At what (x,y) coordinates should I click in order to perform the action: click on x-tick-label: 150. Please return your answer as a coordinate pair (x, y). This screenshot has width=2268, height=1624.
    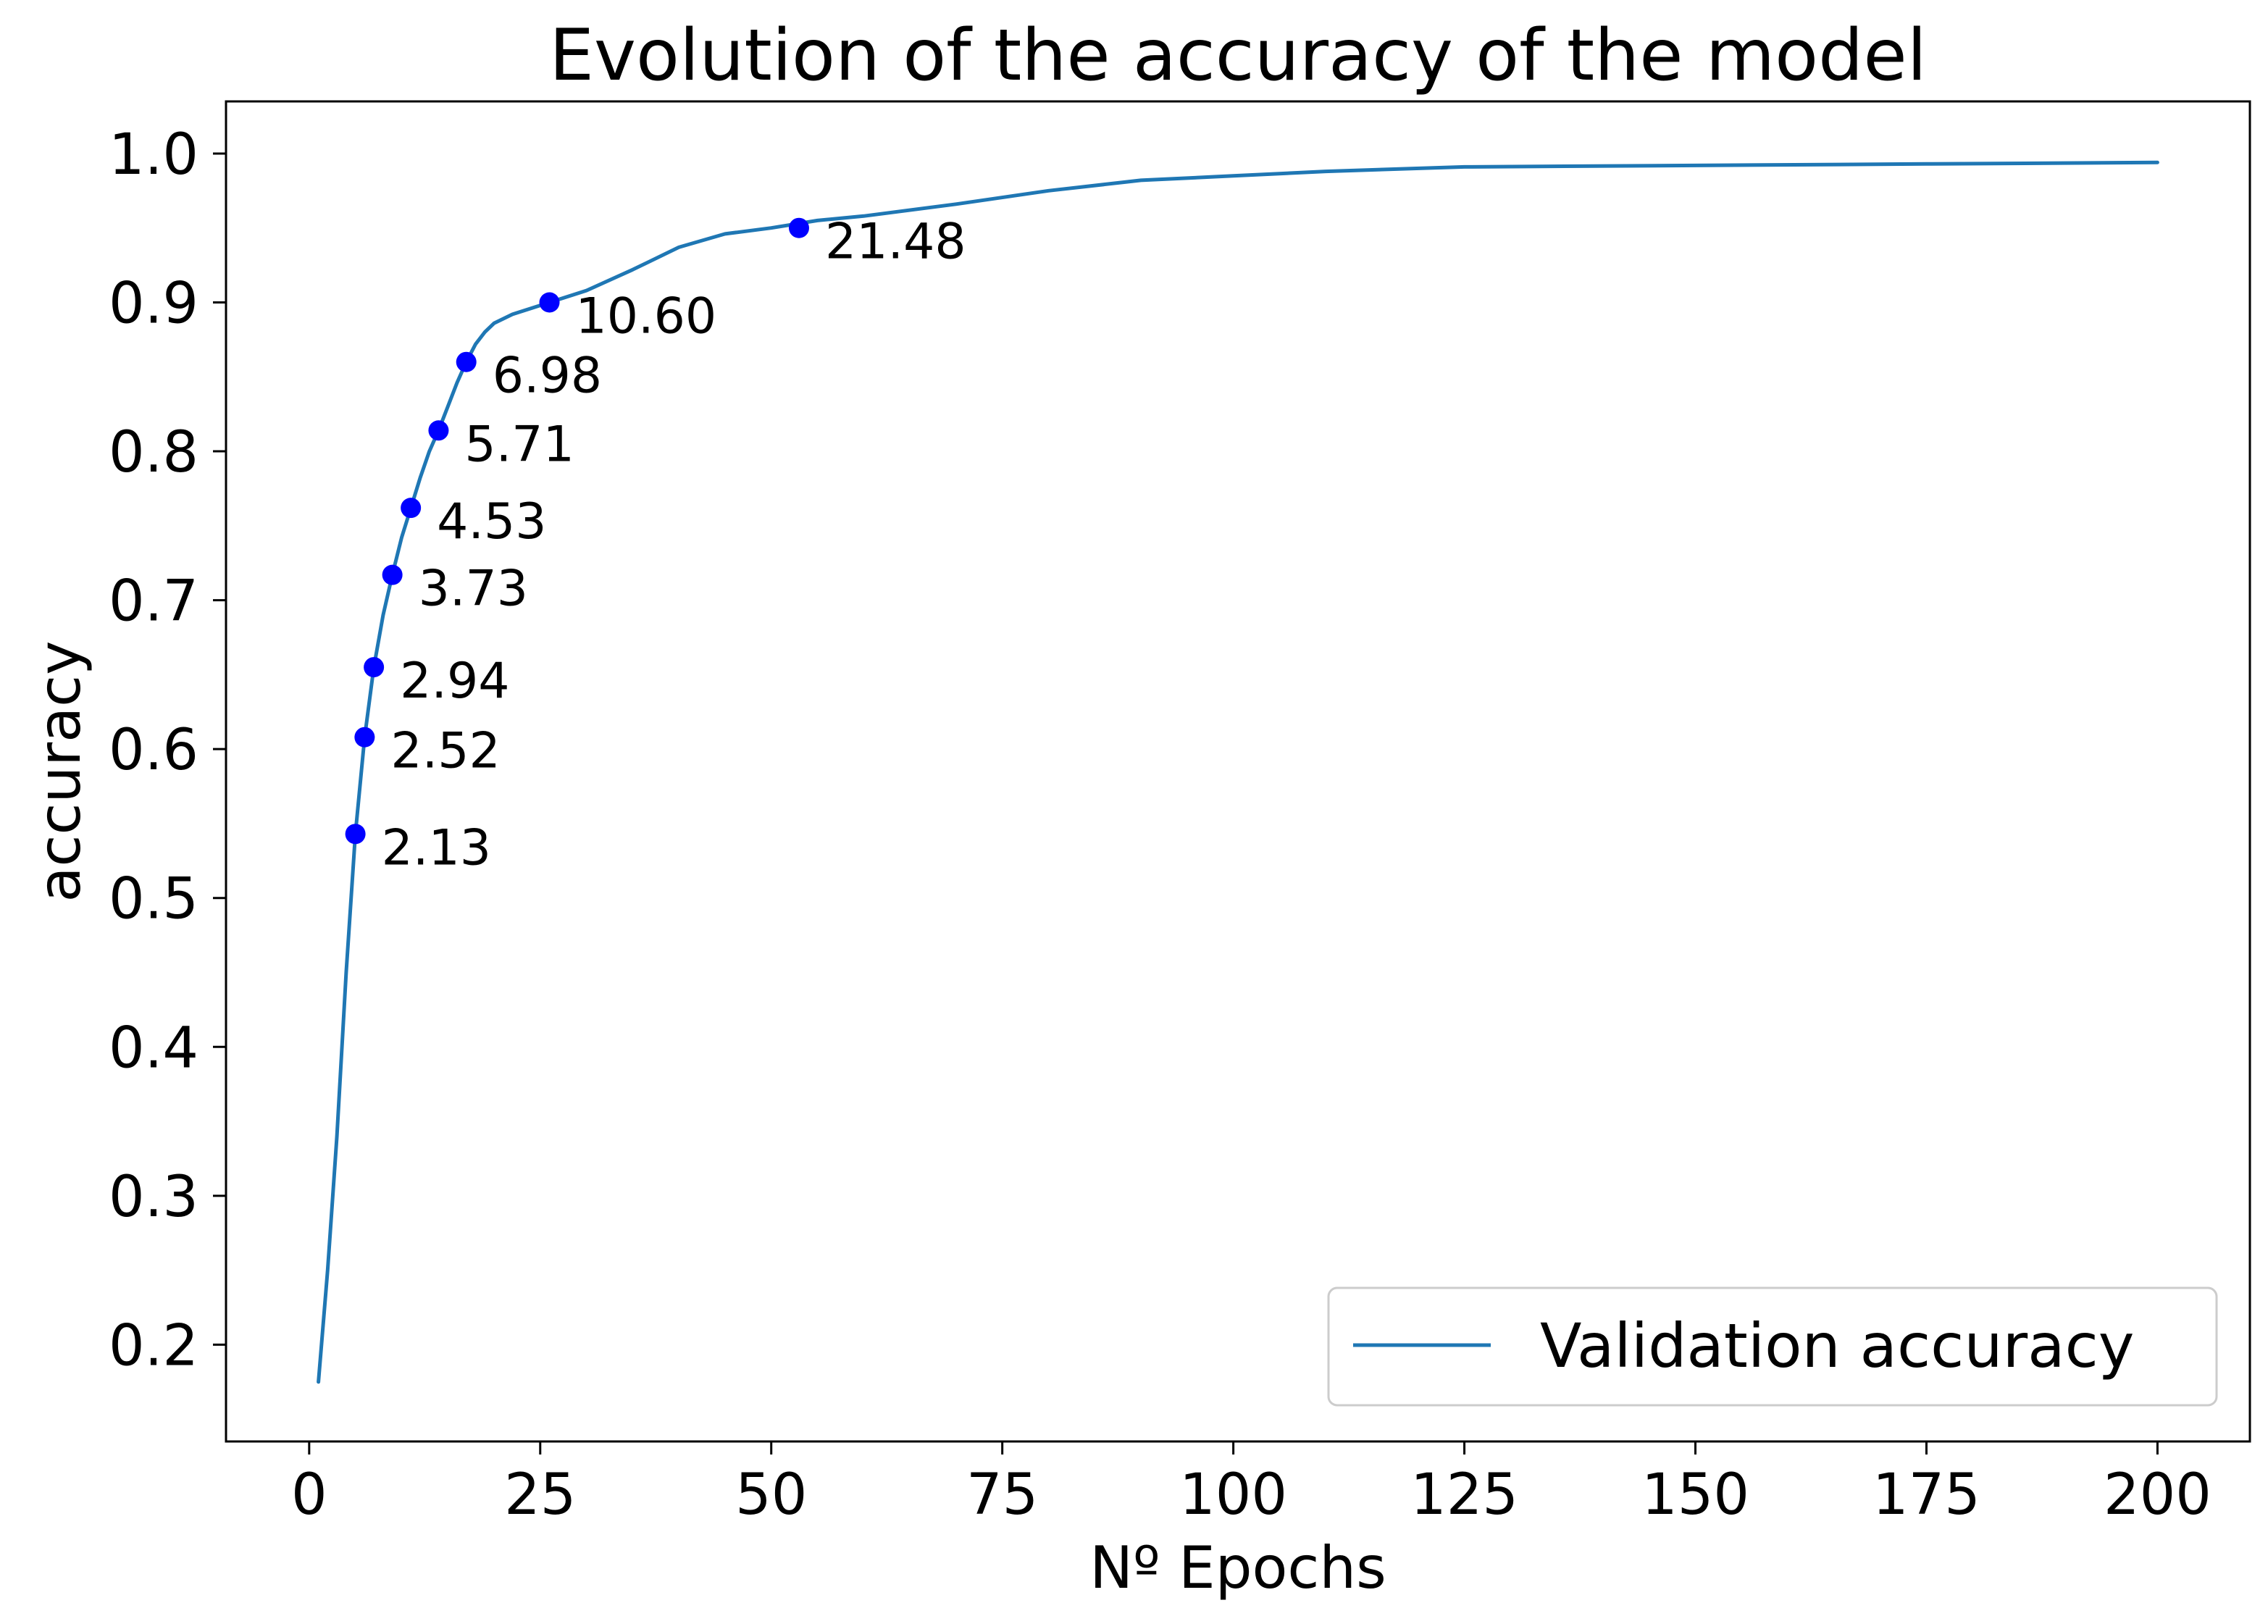
    Looking at the image, I should click on (1695, 1495).